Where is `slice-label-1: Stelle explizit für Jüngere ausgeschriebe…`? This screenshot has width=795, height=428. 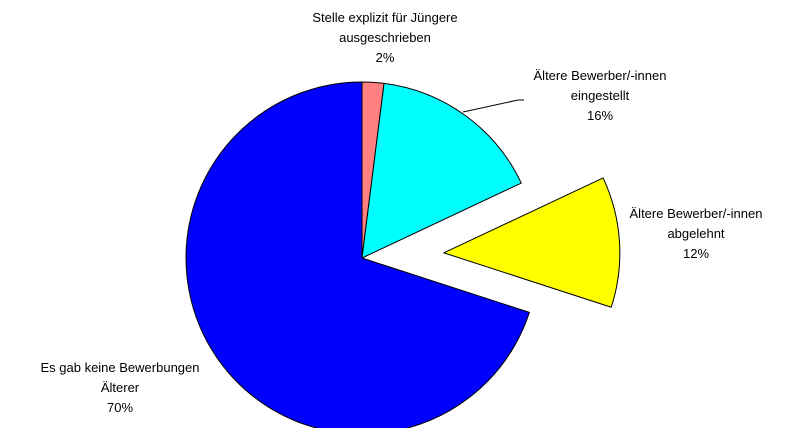 slice-label-1: Stelle explizit für Jüngere ausgeschriebe… is located at coordinates (384, 37).